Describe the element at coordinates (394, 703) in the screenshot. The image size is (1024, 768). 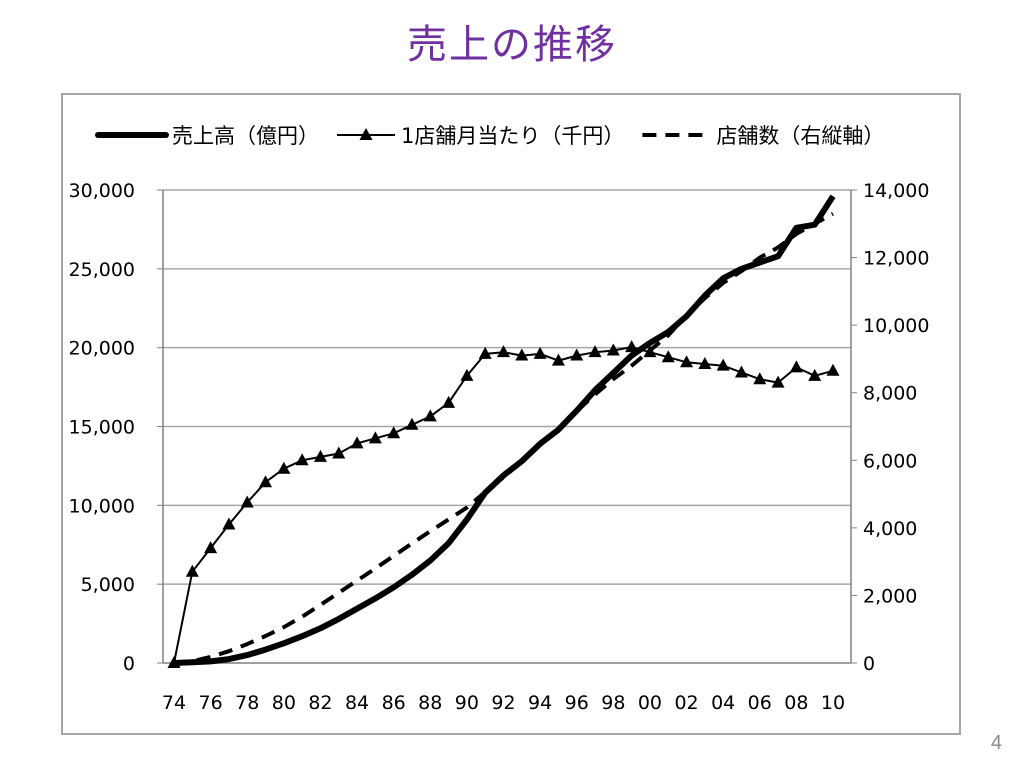
I see `x-tick-label: 86` at that location.